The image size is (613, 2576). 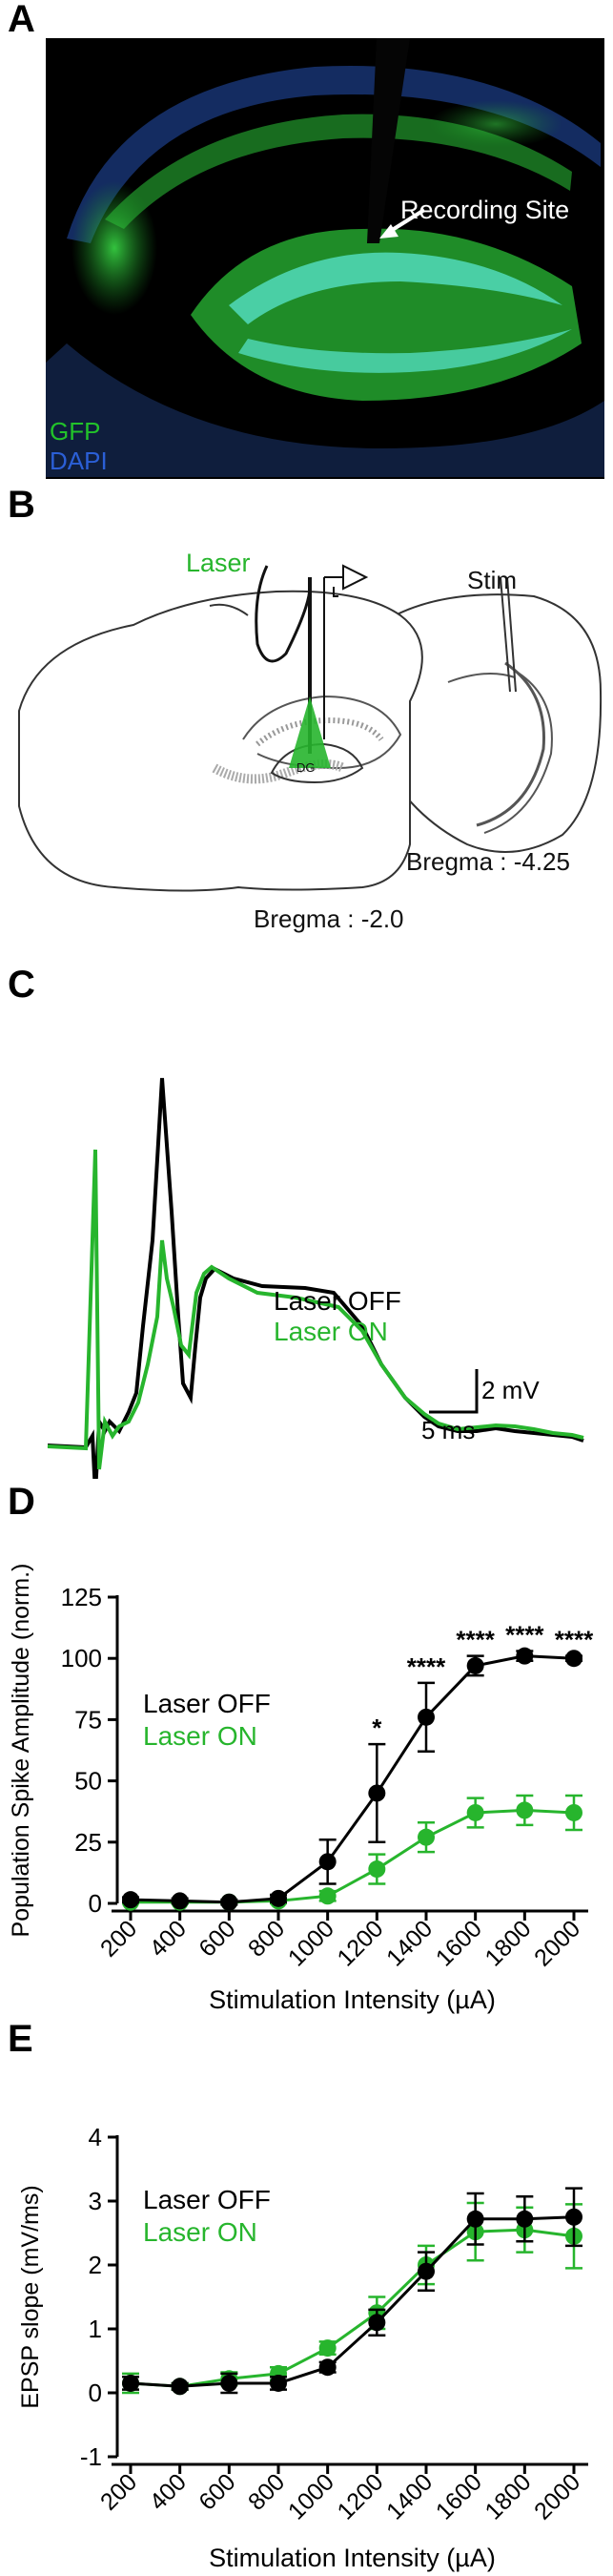 What do you see at coordinates (95, 2137) in the screenshot?
I see `y-tick-label: 4` at bounding box center [95, 2137].